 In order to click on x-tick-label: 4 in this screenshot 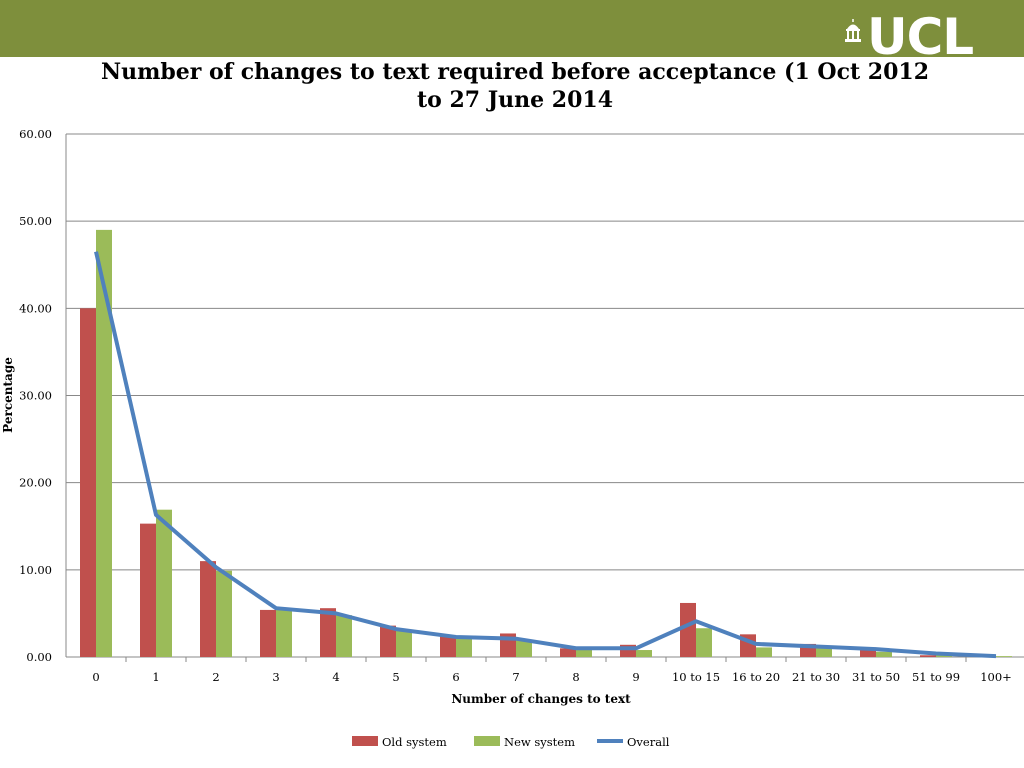, I will do `click(335, 677)`.